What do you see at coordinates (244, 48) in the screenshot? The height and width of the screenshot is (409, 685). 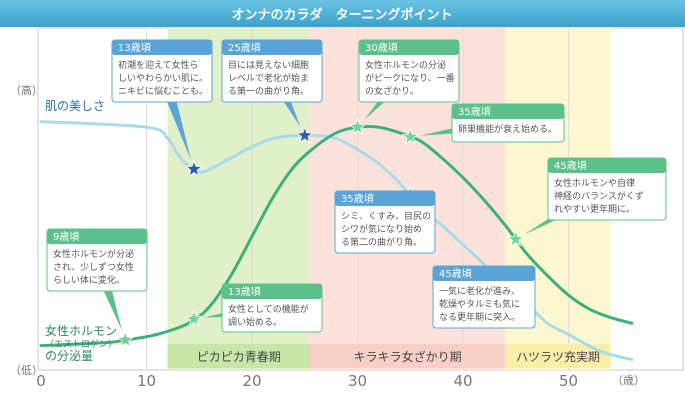 I see `annotation-age: 25歳頃` at bounding box center [244, 48].